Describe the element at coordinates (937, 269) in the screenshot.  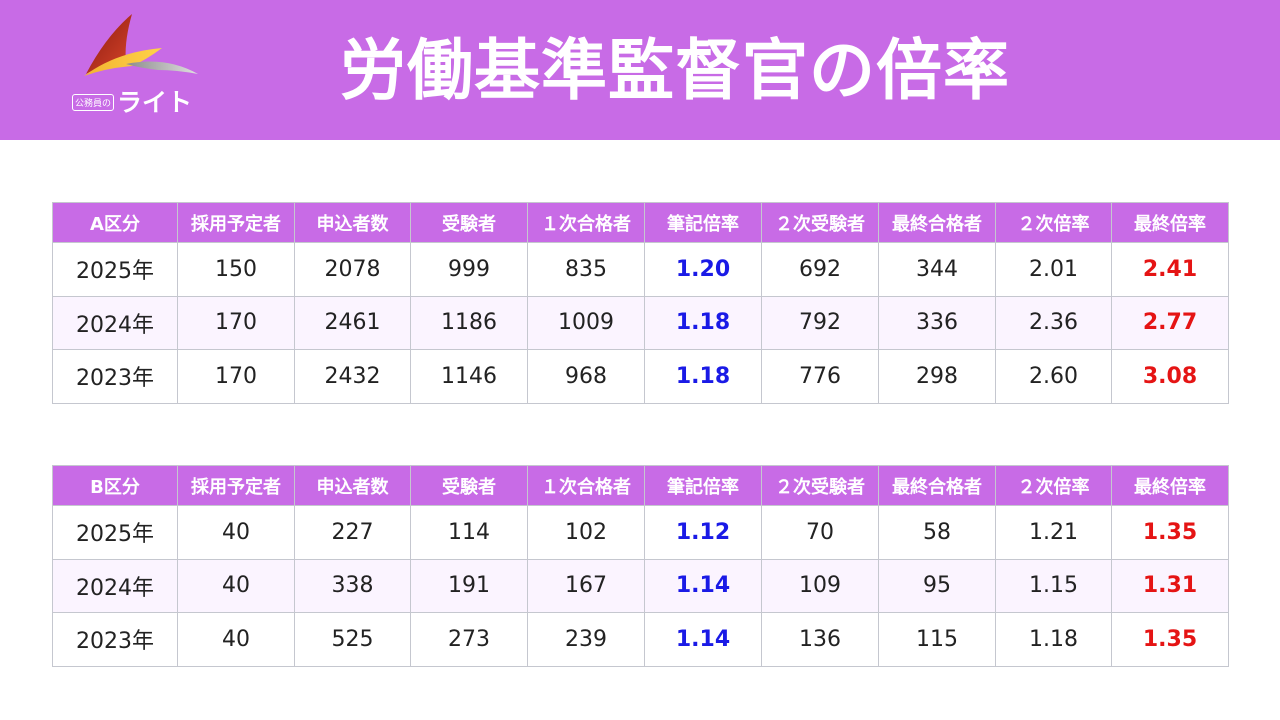
I see `cell-final-passers: 344` at that location.